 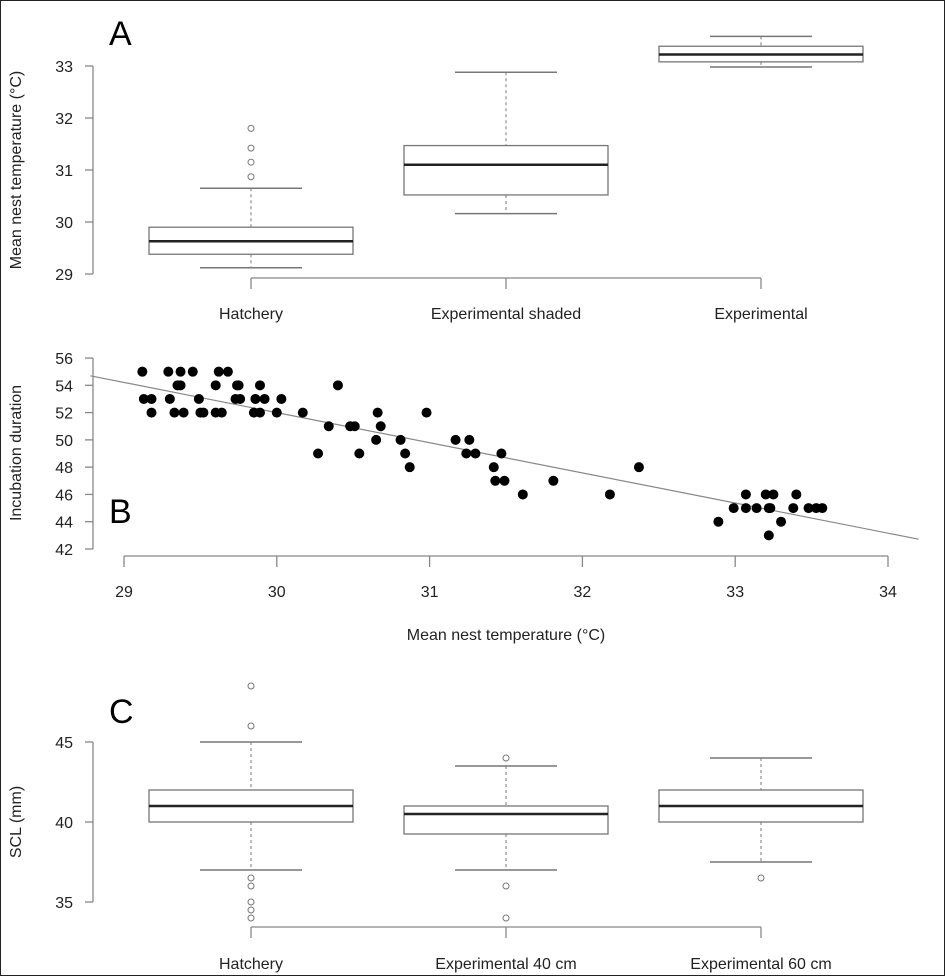 I want to click on y-tick-label: 46, so click(x=64, y=495).